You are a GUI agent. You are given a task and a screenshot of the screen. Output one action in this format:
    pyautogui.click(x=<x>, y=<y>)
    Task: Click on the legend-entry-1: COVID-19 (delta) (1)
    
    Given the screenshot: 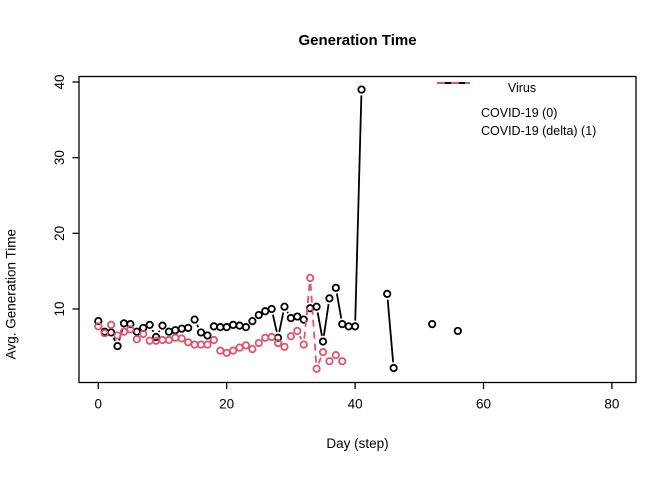 What is the action you would take?
    pyautogui.click(x=522, y=111)
    